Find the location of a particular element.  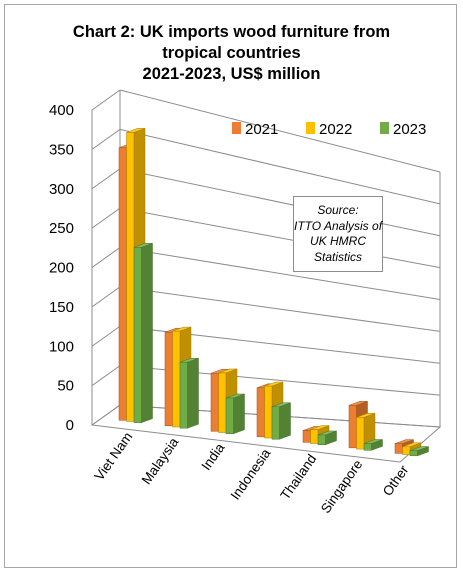

y-tick-label: 250 is located at coordinates (61, 228).